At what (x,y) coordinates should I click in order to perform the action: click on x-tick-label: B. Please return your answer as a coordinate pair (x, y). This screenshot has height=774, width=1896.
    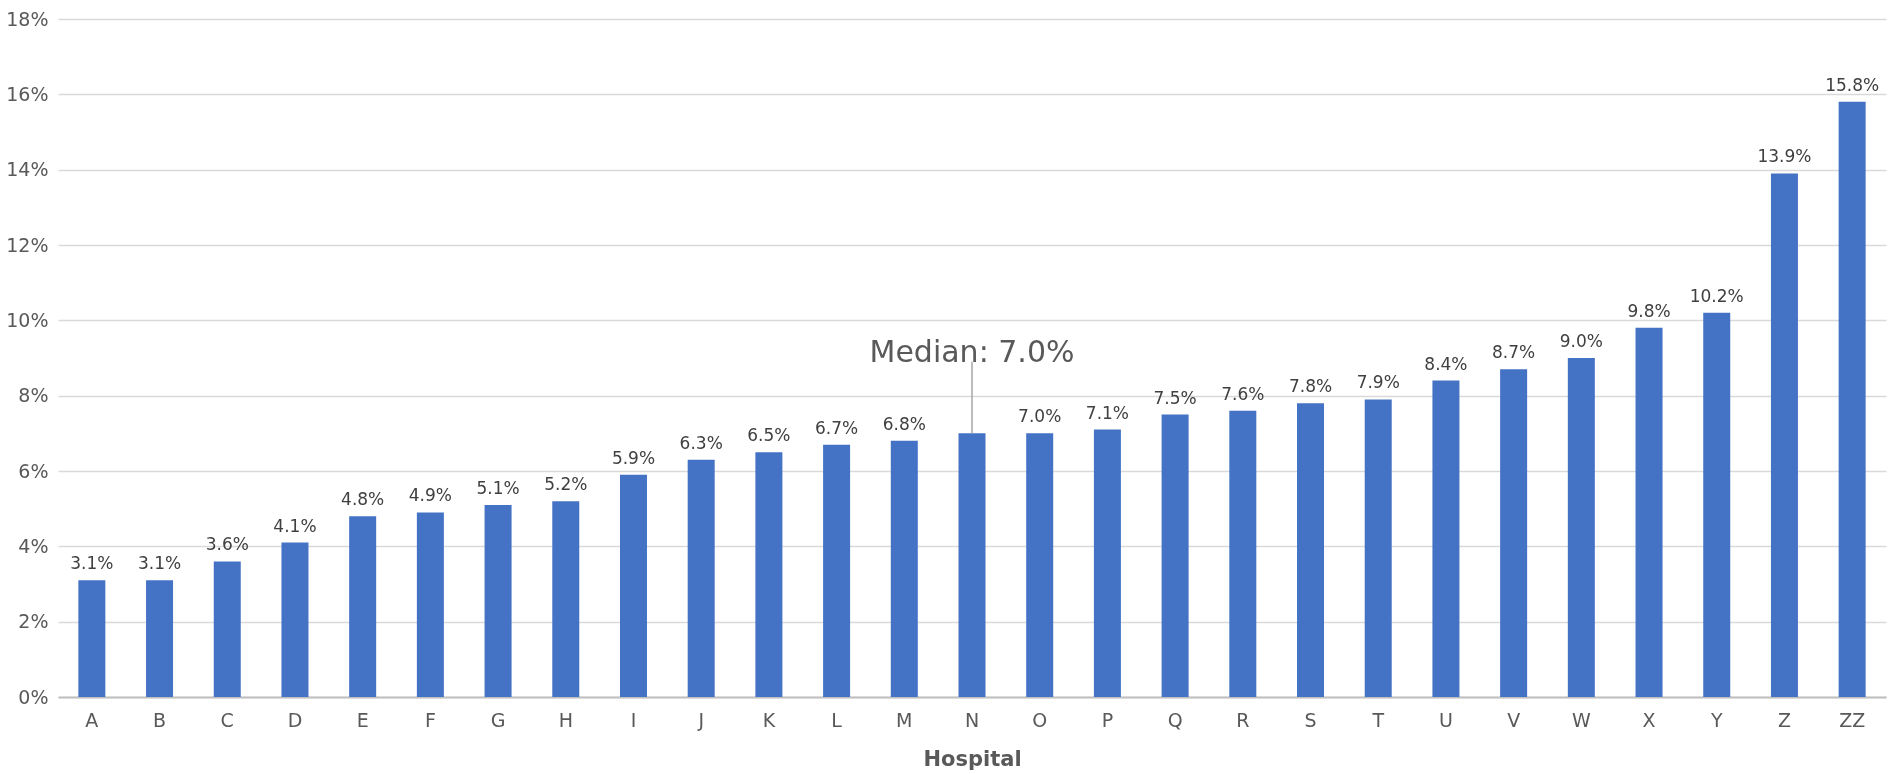
    Looking at the image, I should click on (160, 719).